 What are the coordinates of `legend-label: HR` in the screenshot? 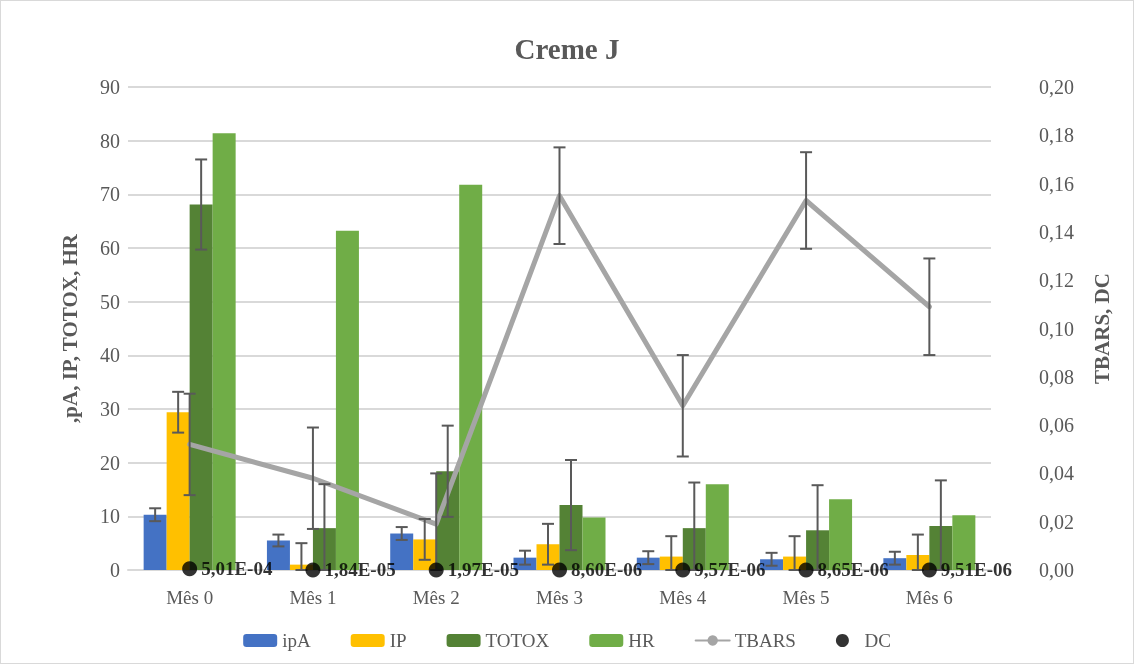 It's located at (641, 640).